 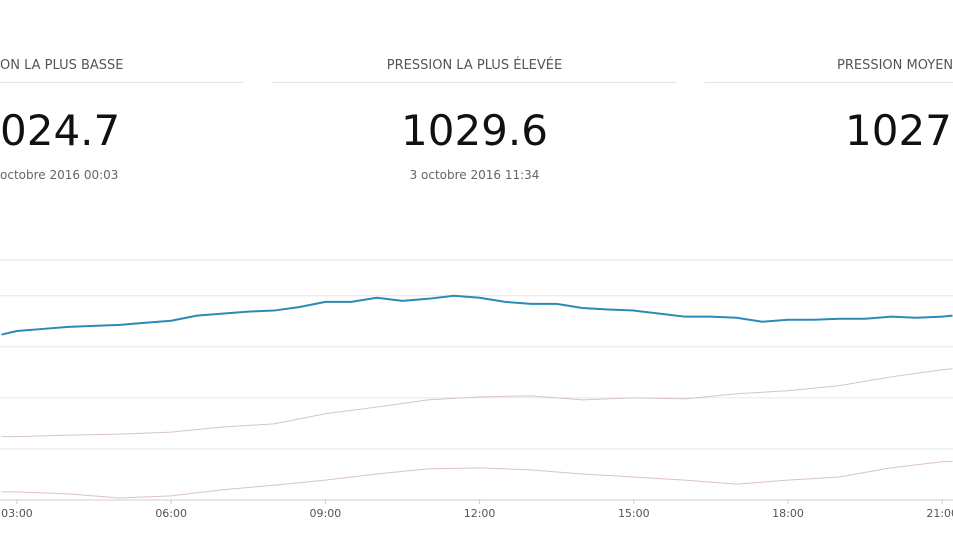 What do you see at coordinates (939, 513) in the screenshot?
I see `x-tick-label: 21:00` at bounding box center [939, 513].